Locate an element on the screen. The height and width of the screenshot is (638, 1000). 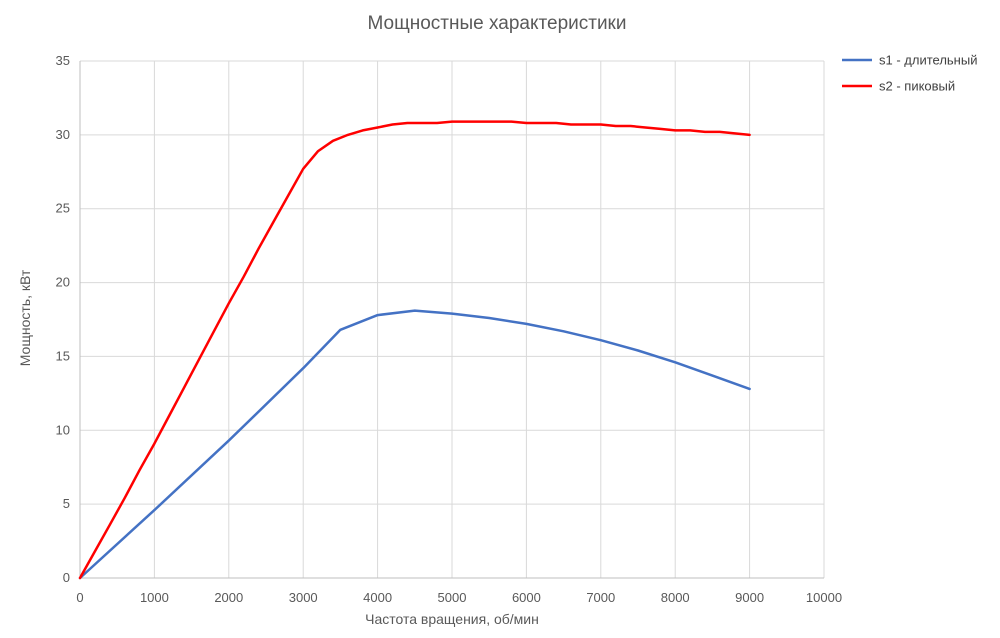
y-tick-label: 0 is located at coordinates (66, 577).